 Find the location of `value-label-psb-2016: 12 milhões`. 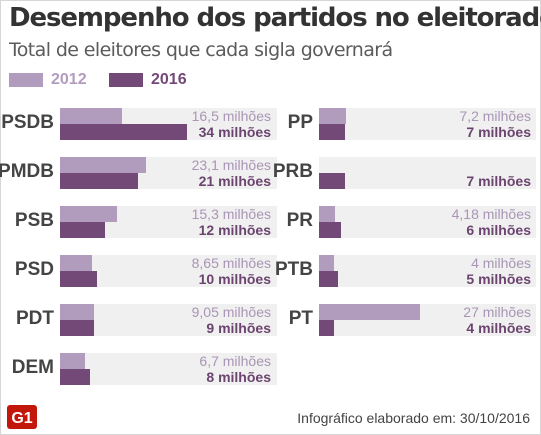

value-label-psb-2016: 12 milhões is located at coordinates (234, 230).